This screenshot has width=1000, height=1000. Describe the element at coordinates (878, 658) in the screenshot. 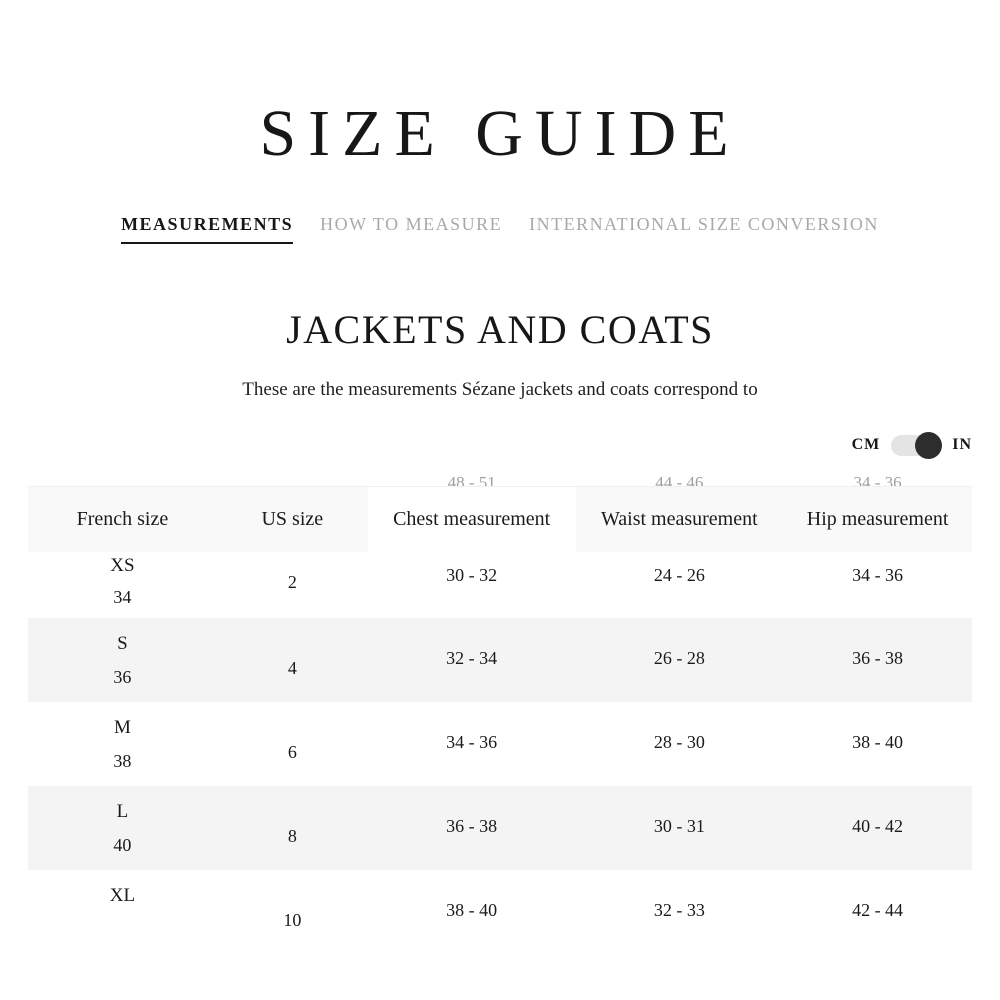

I see `hip-cell: 36 - 38` at that location.